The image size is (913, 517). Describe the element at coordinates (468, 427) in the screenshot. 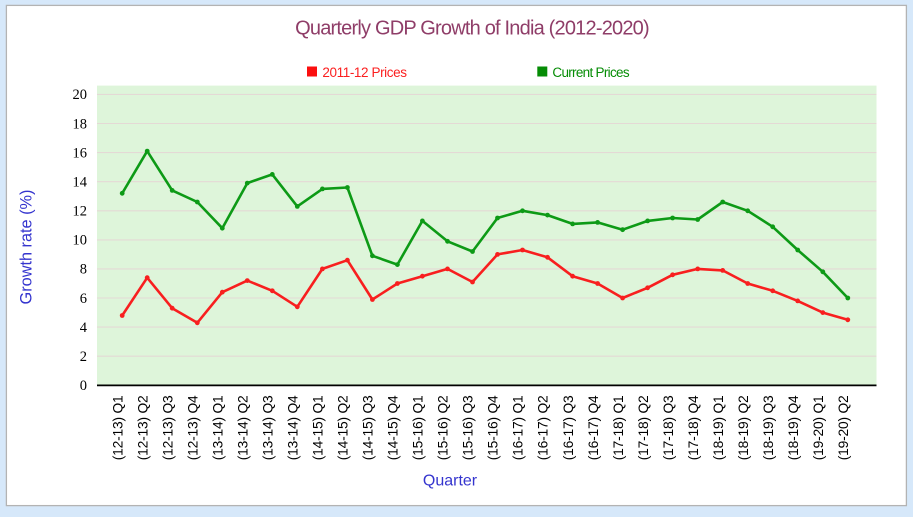

I see `svg-text: (15-16) Q3` at that location.